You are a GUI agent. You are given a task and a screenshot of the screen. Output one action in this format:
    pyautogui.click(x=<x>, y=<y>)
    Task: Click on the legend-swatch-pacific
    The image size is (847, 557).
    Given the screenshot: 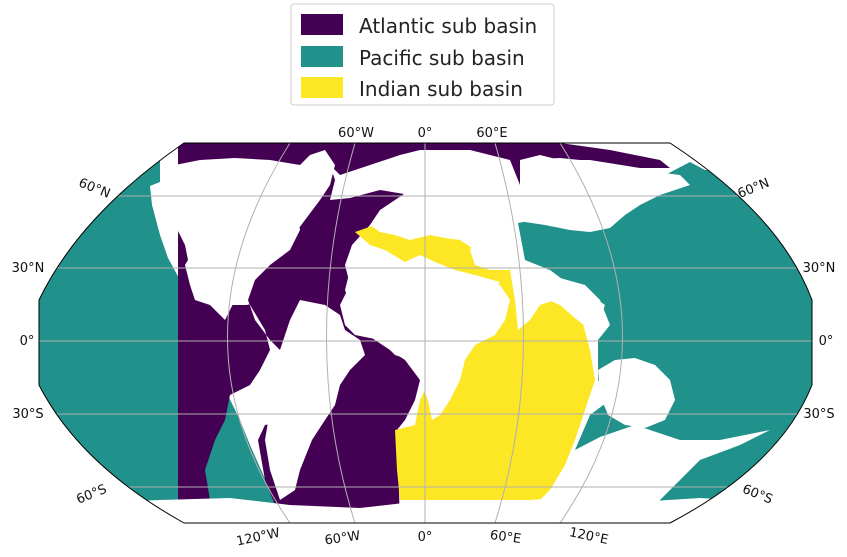 What is the action you would take?
    pyautogui.click(x=322, y=56)
    